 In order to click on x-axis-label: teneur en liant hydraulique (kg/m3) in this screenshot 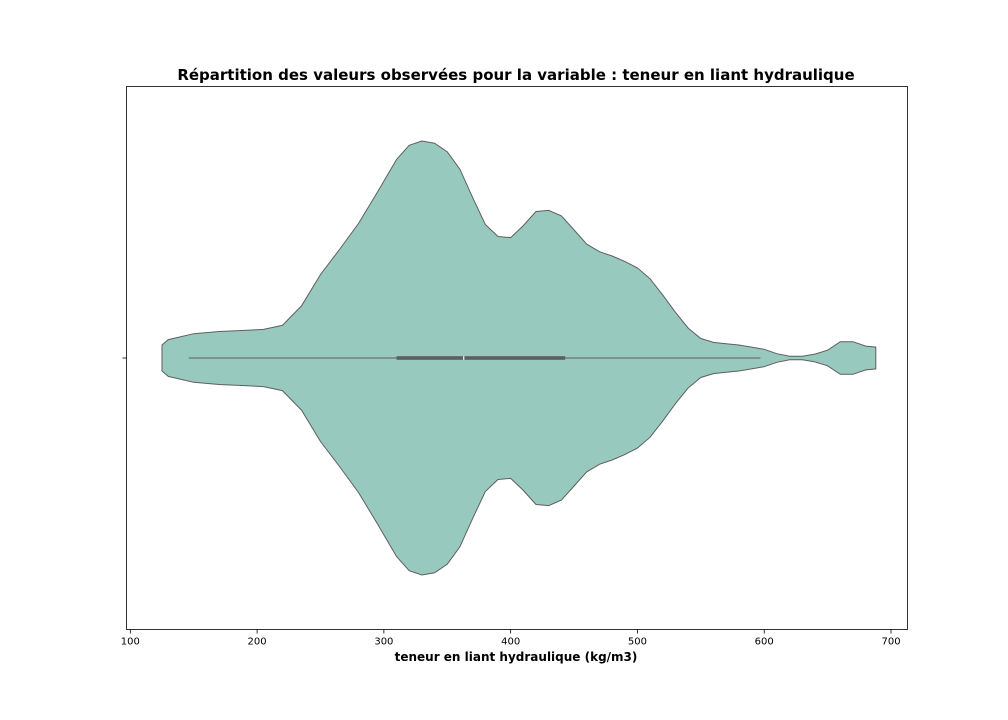, I will do `click(516, 657)`.